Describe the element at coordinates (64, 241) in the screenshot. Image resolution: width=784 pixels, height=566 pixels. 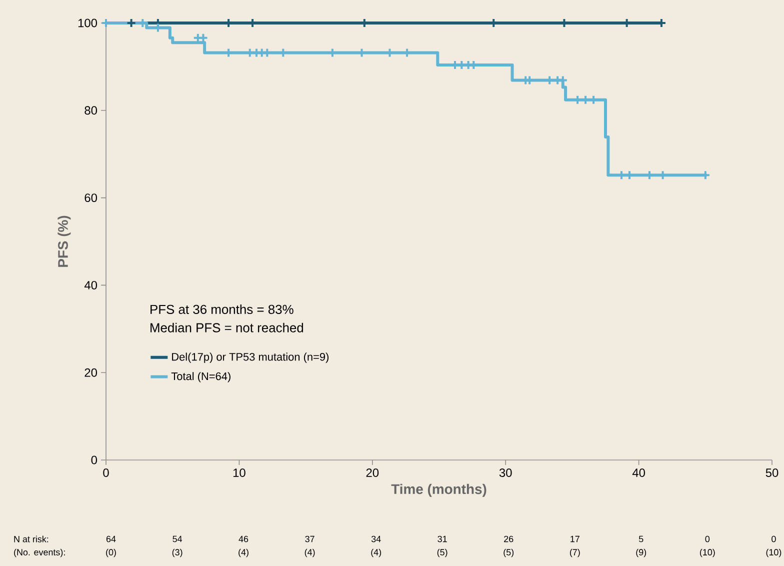
I see `y-axis-title: PFS (%)` at that location.